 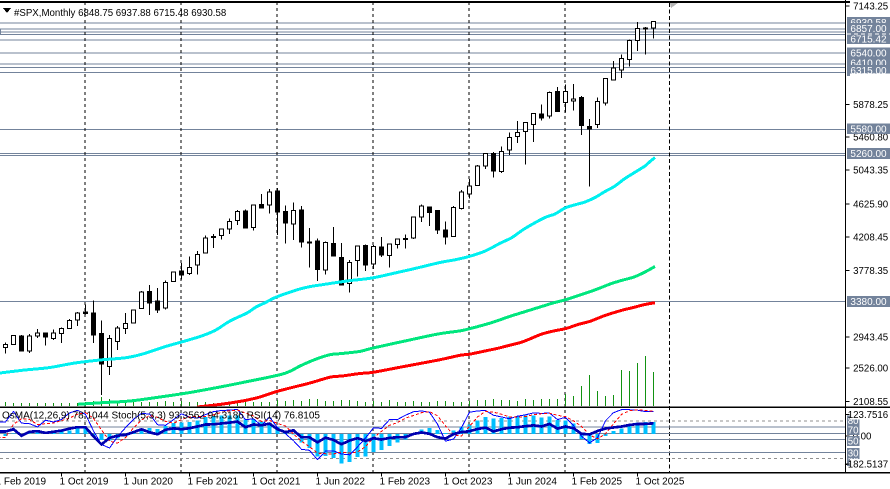 I want to click on svg-text: 3778.35, so click(x=870, y=271).